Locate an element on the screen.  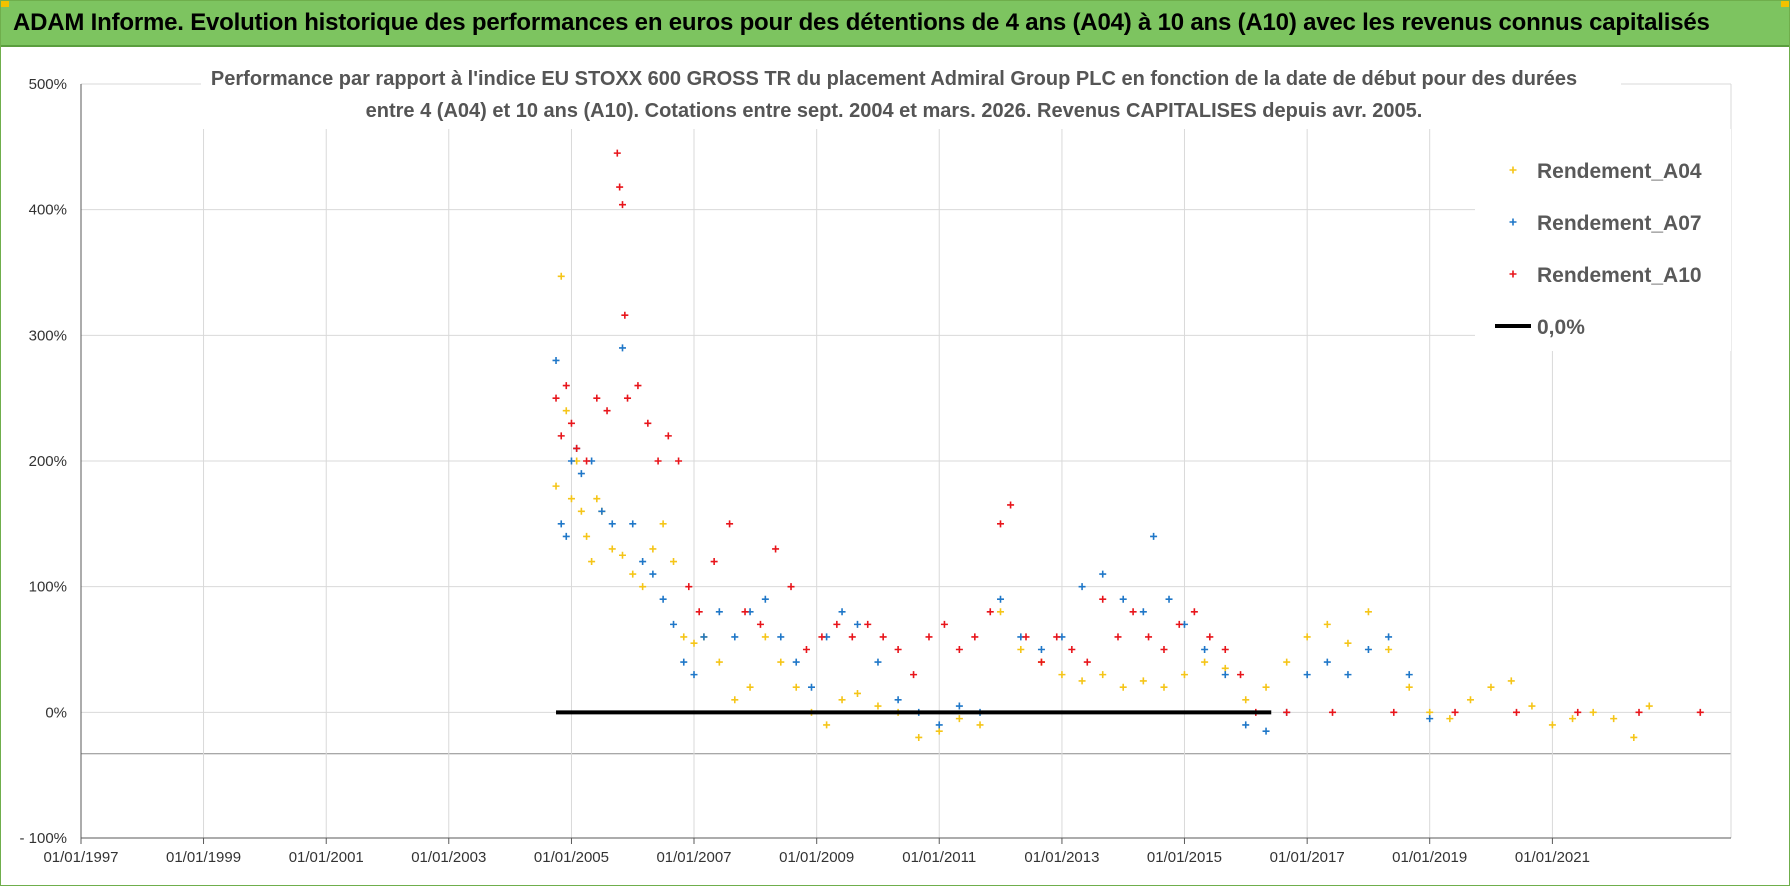
legend-item: Rendement_A10 is located at coordinates (1605, 275).